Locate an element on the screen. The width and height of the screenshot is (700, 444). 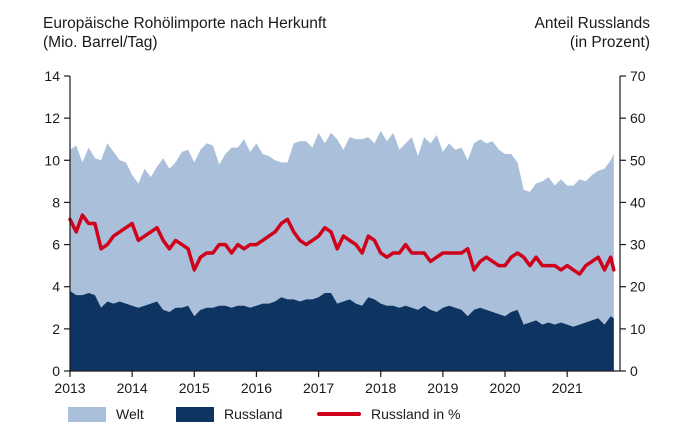
legend-item-russland-pct: Russland in % is located at coordinates (389, 414).